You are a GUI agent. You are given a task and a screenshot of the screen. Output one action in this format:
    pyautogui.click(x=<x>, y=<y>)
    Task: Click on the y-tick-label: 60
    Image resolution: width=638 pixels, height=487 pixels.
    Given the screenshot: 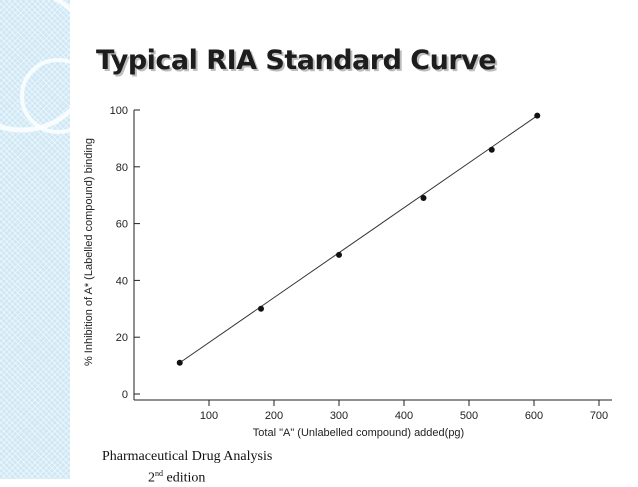 What is the action you would take?
    pyautogui.click(x=122, y=225)
    